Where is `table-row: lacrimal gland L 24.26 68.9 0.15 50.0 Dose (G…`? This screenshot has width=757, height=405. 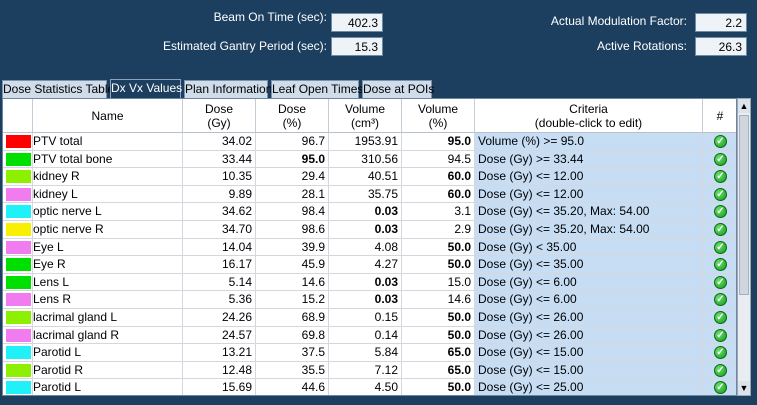 table-row: lacrimal gland L 24.26 68.9 0.15 50.0 Dose (G… is located at coordinates (369, 318).